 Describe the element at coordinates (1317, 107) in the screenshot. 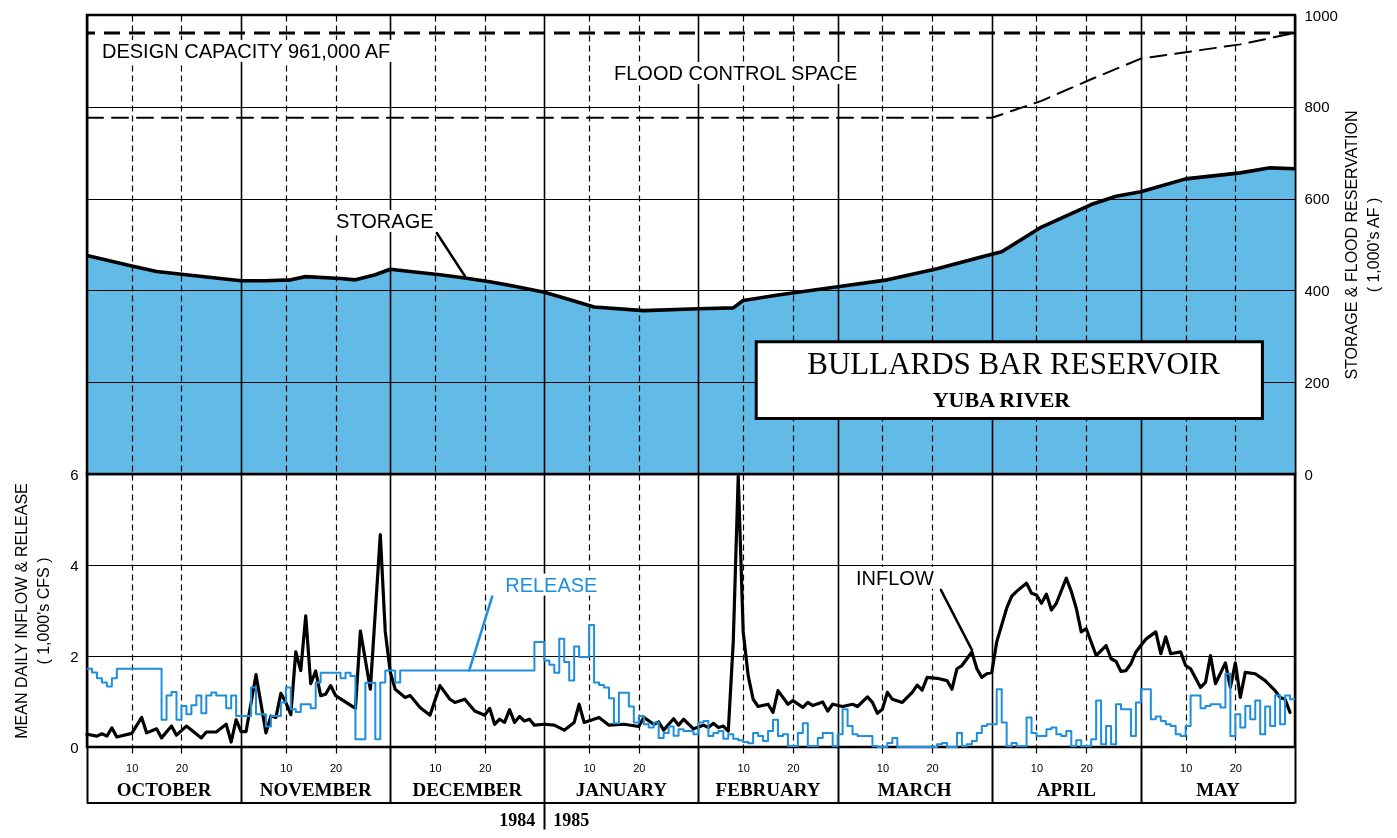

I see `y-tick-label: 800` at that location.